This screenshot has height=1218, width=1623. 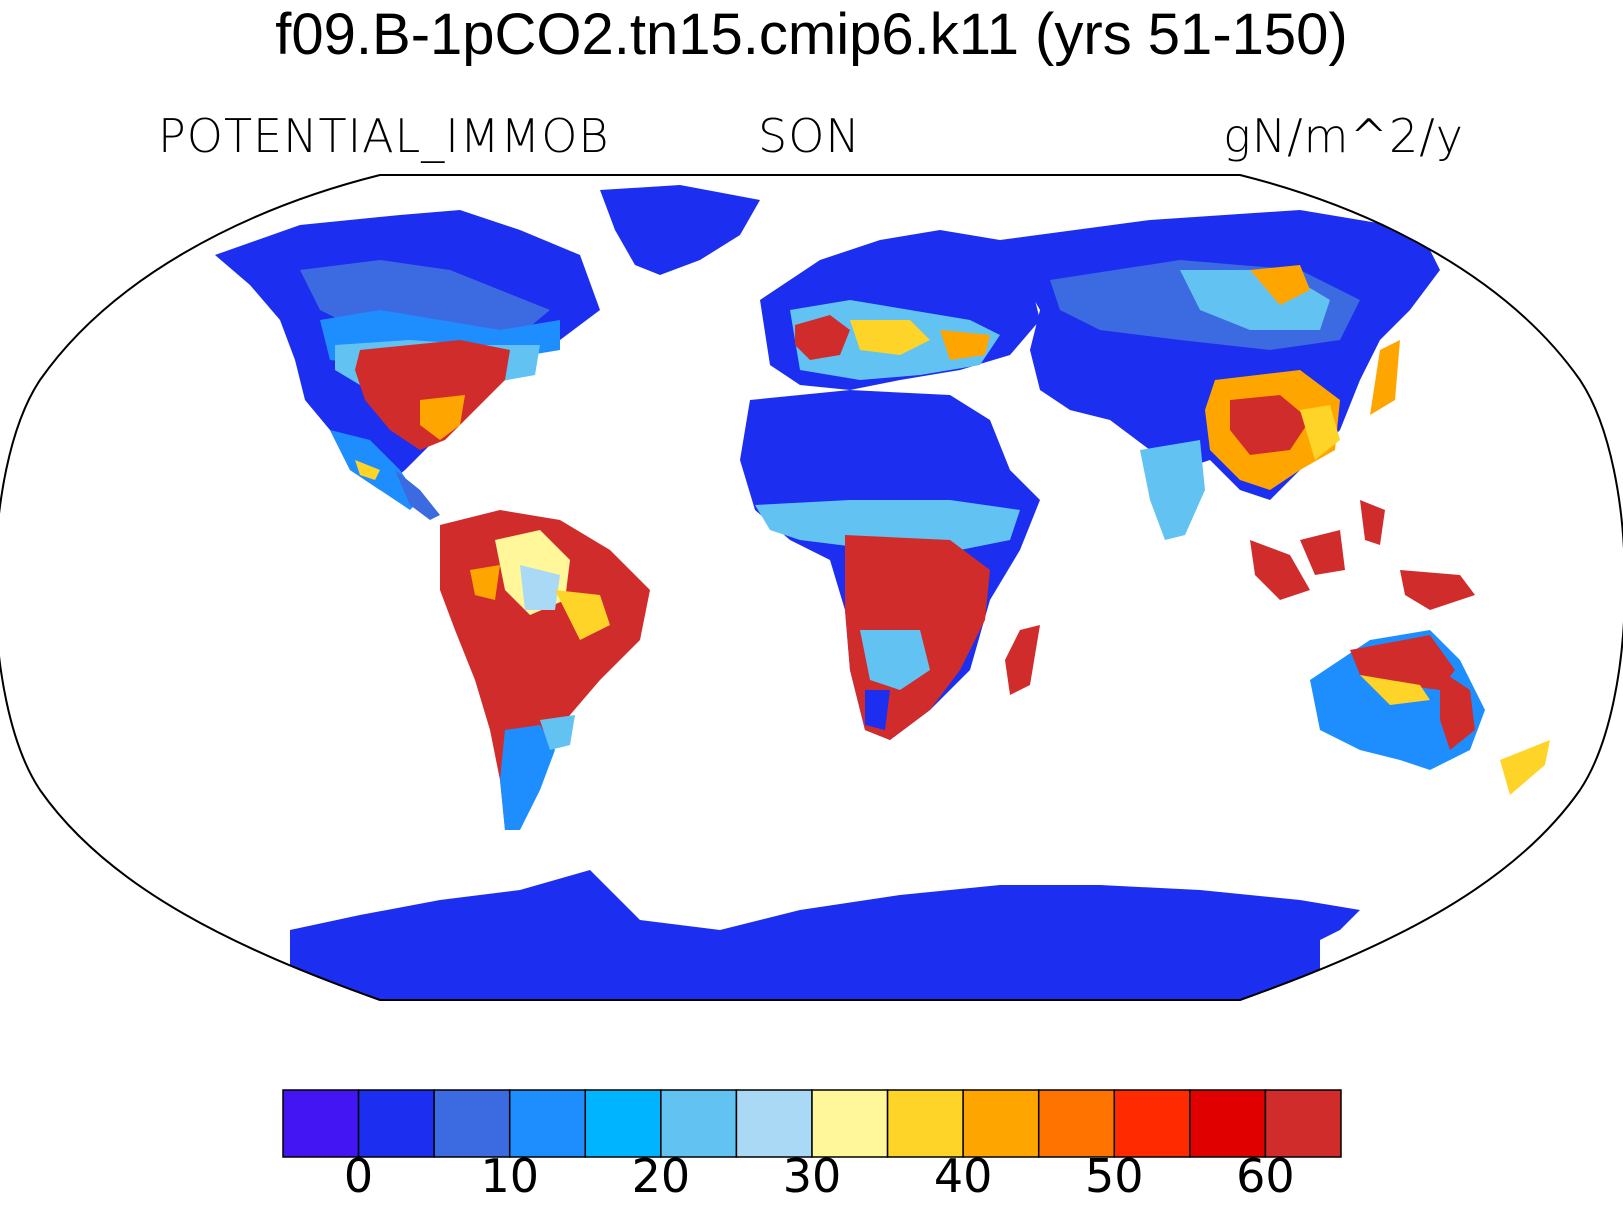 I want to click on greenland, so click(x=680, y=230).